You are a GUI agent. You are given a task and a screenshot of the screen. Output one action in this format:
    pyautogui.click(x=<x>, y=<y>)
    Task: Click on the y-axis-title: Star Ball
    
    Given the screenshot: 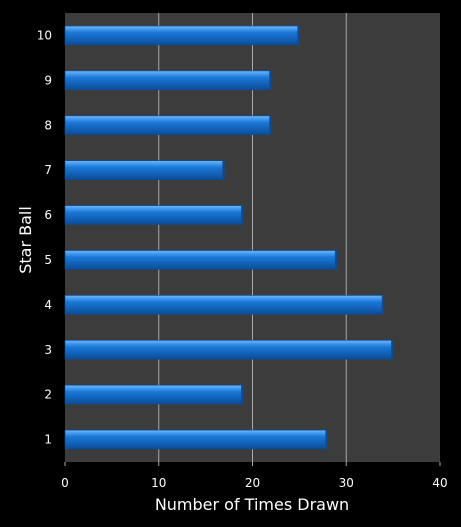 What is the action you would take?
    pyautogui.click(x=25, y=240)
    